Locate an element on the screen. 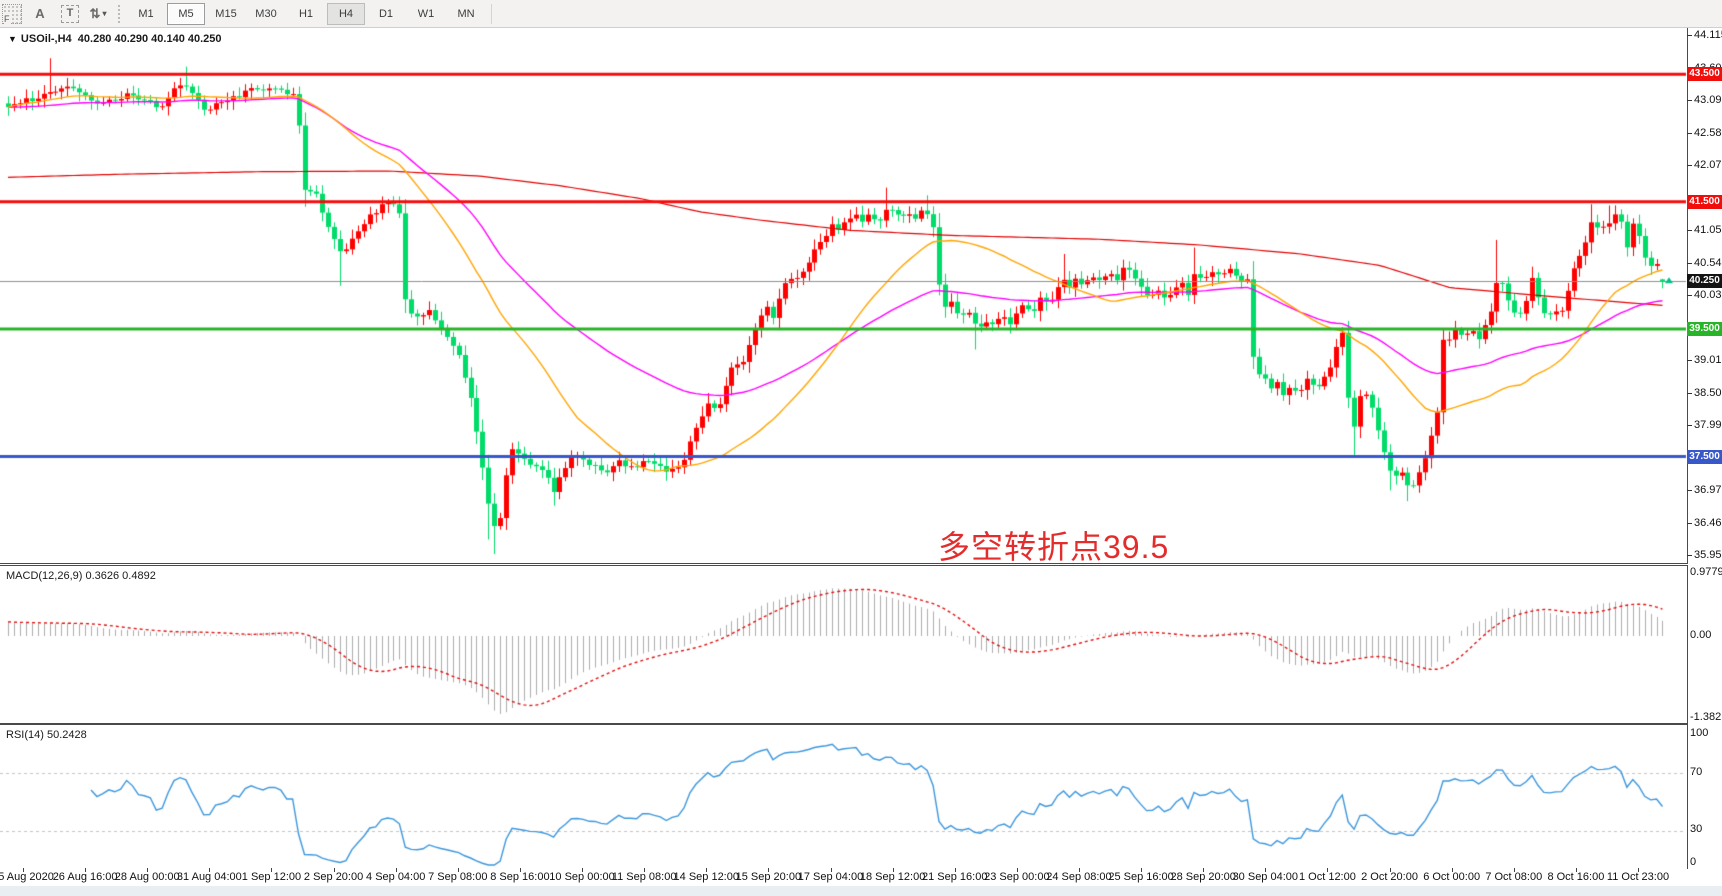 This screenshot has height=896, width=1722. toolbar-separator is located at coordinates (491, 13).